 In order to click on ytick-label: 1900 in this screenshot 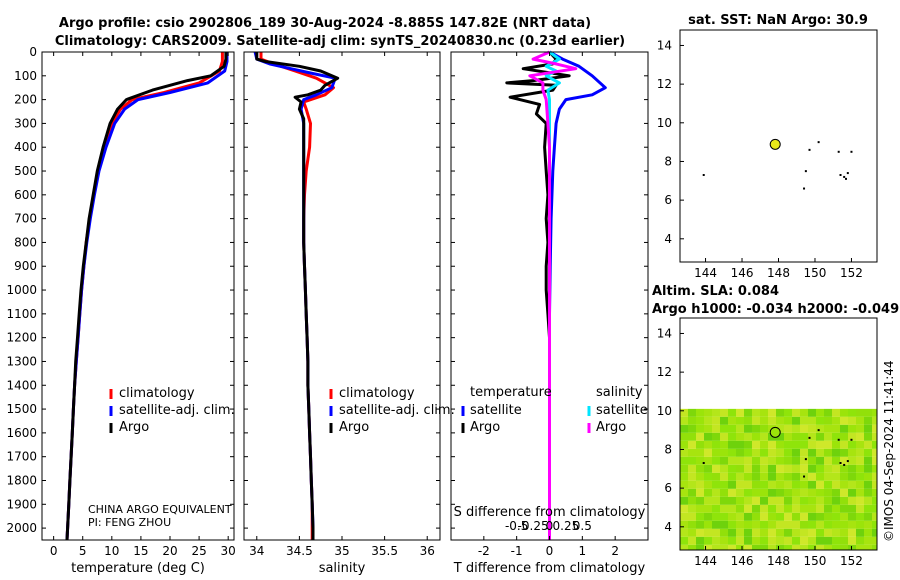, I will do `click(21, 504)`.